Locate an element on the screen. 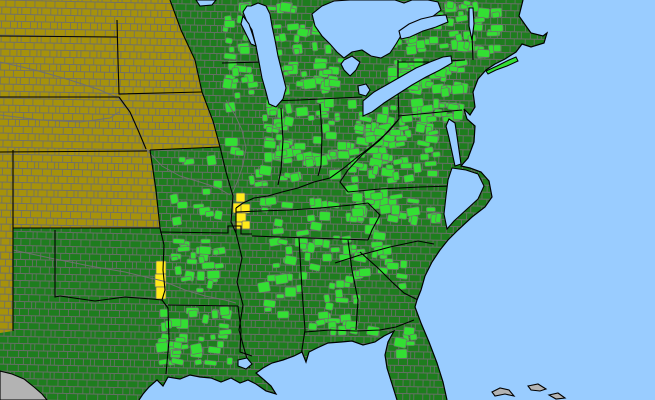 This screenshot has width=655, height=400. state-border-mn-wi is located at coordinates (186, 46).